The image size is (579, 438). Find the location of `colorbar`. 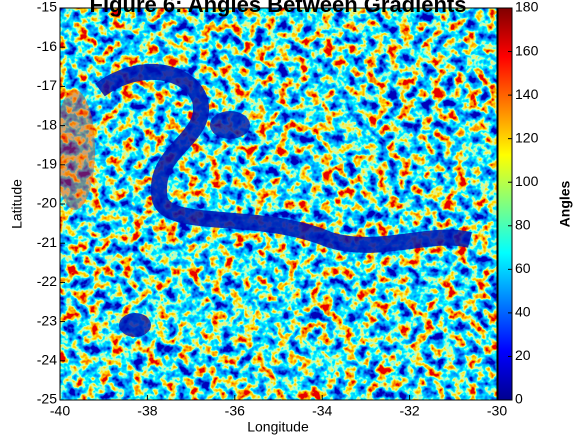

colorbar is located at coordinates (505, 204).